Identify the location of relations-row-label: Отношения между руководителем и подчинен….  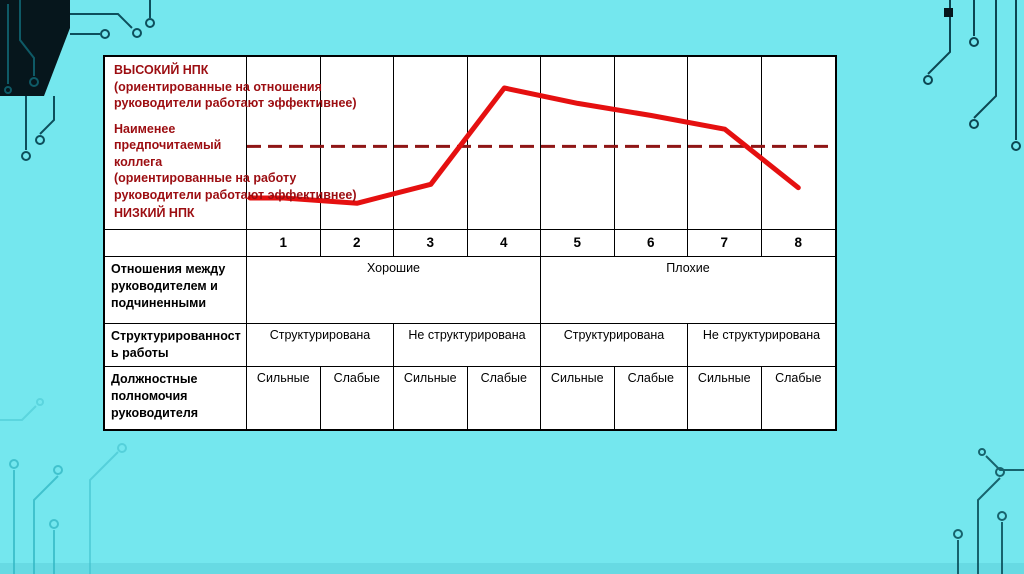
(176, 290).